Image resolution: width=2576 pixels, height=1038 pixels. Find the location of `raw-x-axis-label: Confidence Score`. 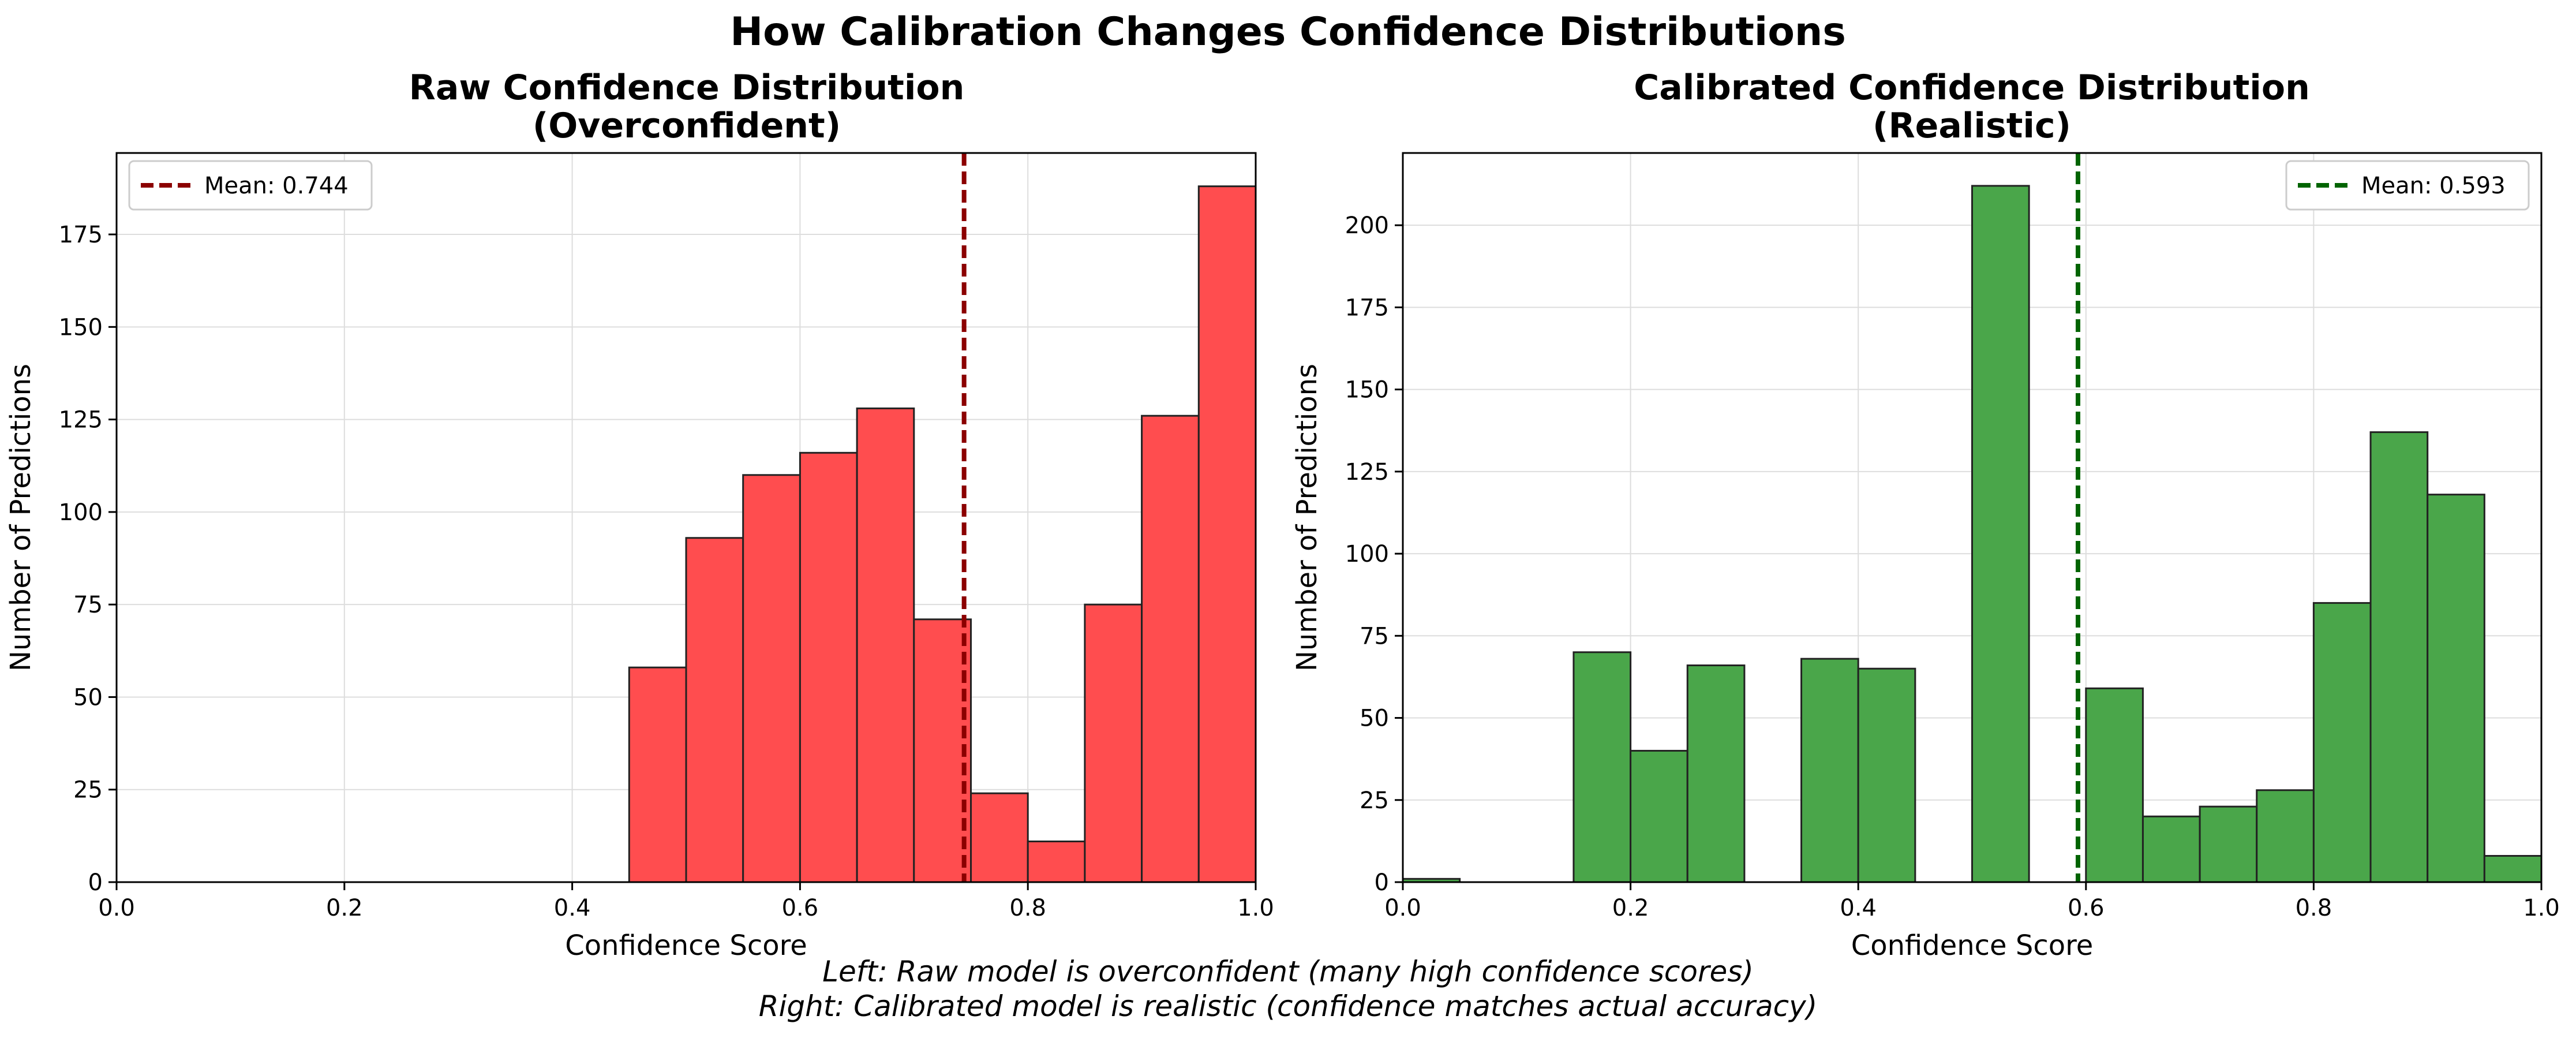

raw-x-axis-label: Confidence Score is located at coordinates (686, 945).